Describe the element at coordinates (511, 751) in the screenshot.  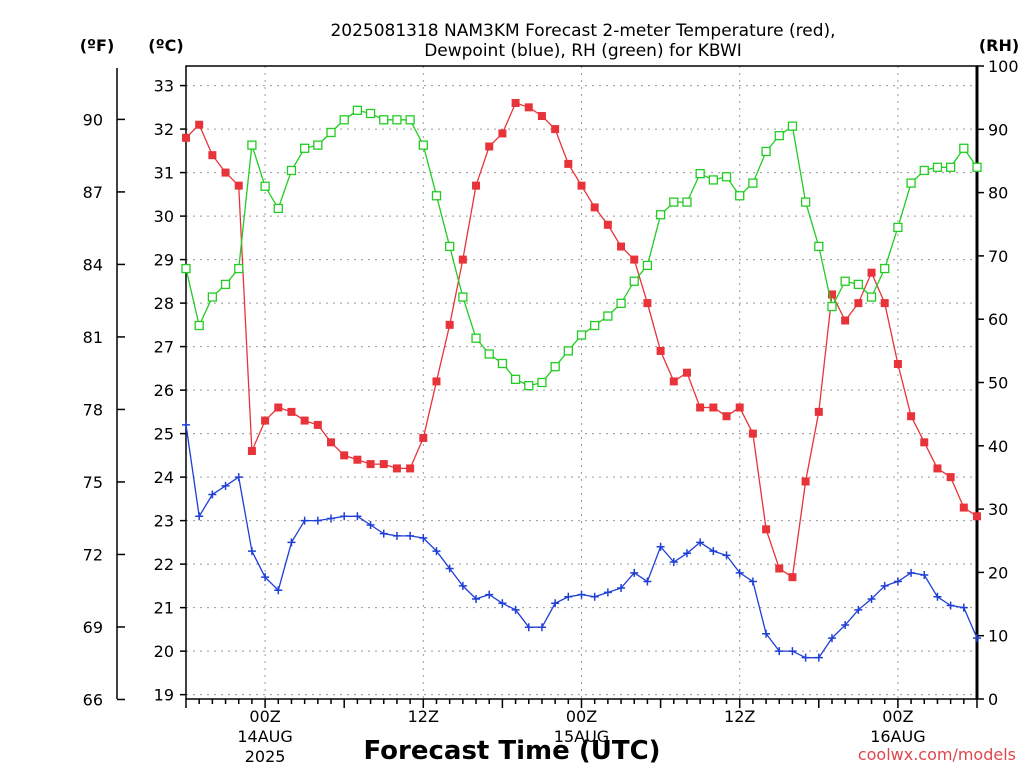
I see `x-axis-title: Forecast Time (UTC)` at that location.